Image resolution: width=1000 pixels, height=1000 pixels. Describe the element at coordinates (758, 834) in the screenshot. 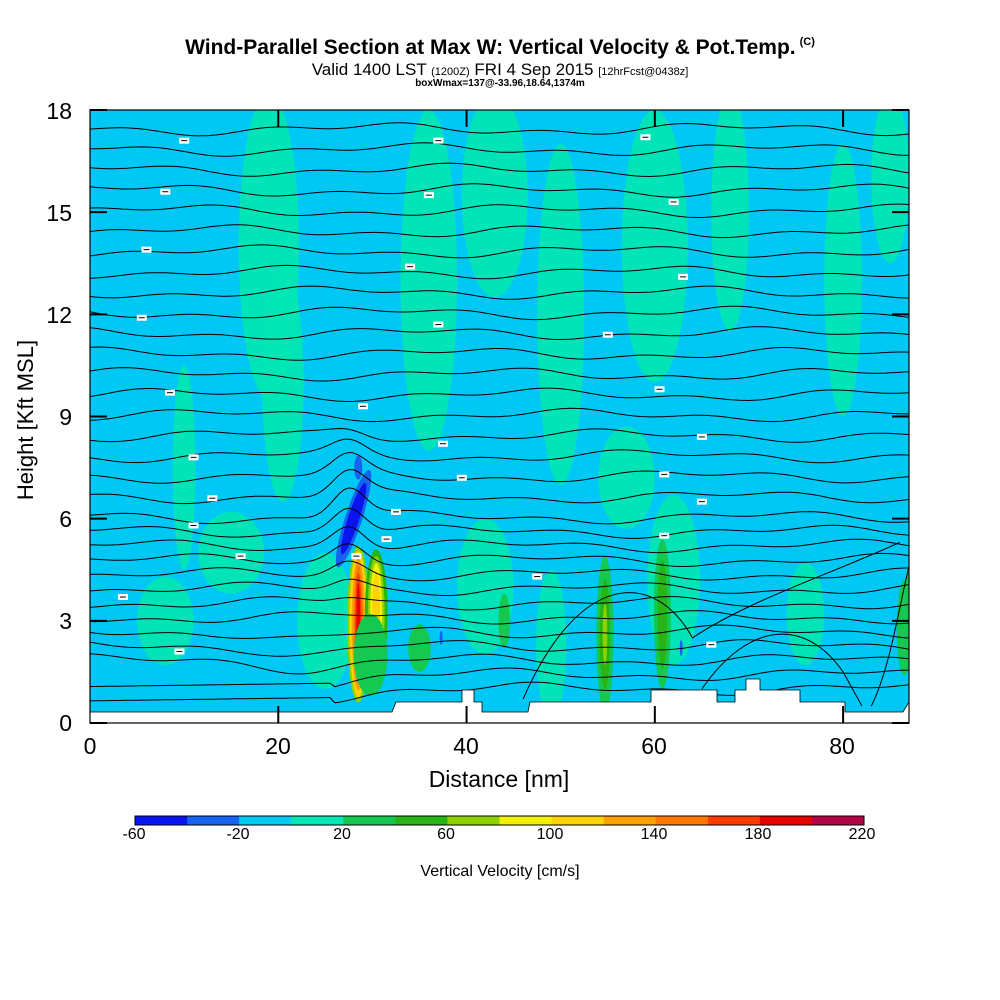

I see `colorbar-label-180: 180` at that location.